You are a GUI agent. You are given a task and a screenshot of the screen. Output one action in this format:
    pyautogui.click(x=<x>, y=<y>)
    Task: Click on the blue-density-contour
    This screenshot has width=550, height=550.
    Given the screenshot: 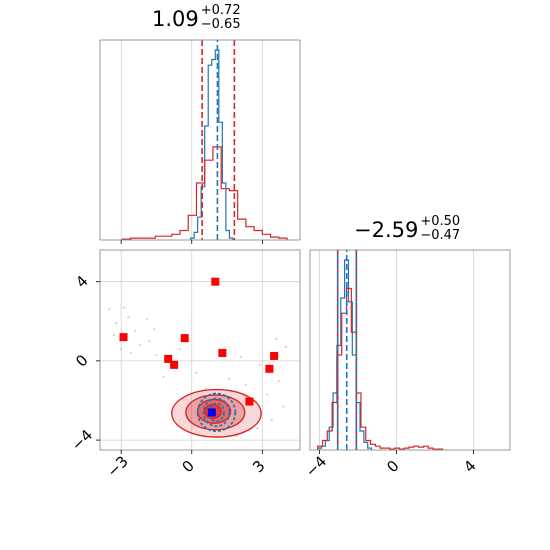 What is the action you would take?
    pyautogui.click(x=216, y=412)
    